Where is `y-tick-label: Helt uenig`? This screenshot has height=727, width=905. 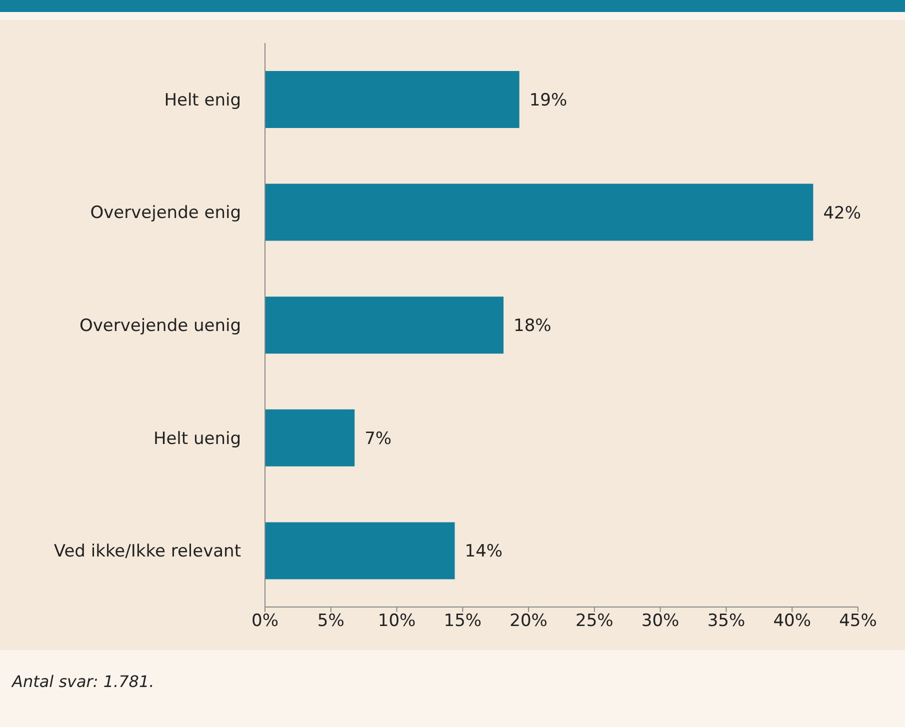
y-tick-label: Helt uenig is located at coordinates (197, 438).